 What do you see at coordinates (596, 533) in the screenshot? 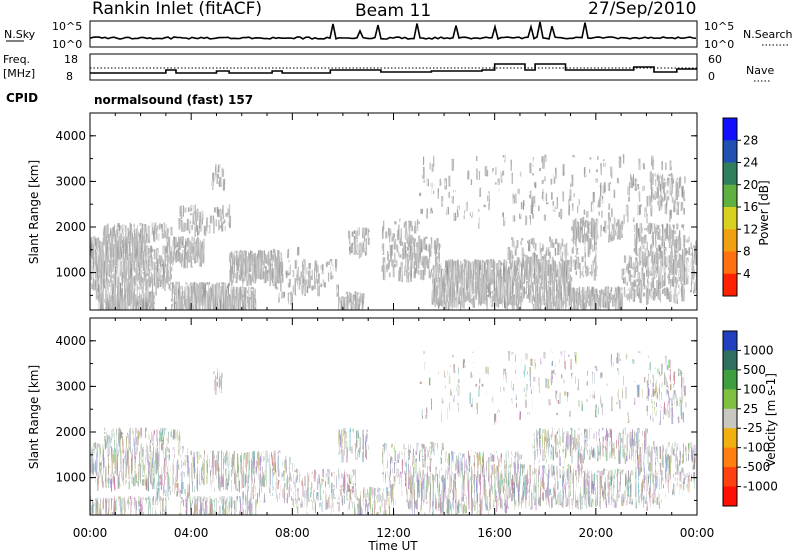
I see `xtick-label: 20:00` at bounding box center [596, 533].